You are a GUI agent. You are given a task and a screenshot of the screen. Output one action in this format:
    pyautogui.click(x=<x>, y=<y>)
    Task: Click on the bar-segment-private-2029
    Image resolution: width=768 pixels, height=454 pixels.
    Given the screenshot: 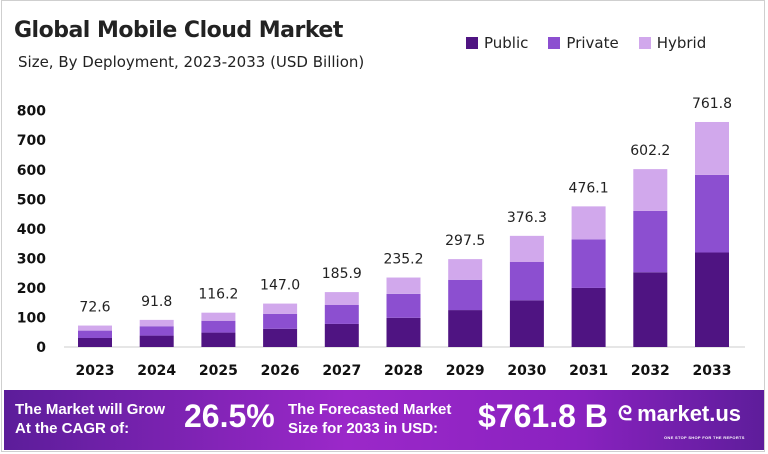 What is the action you would take?
    pyautogui.click(x=465, y=295)
    